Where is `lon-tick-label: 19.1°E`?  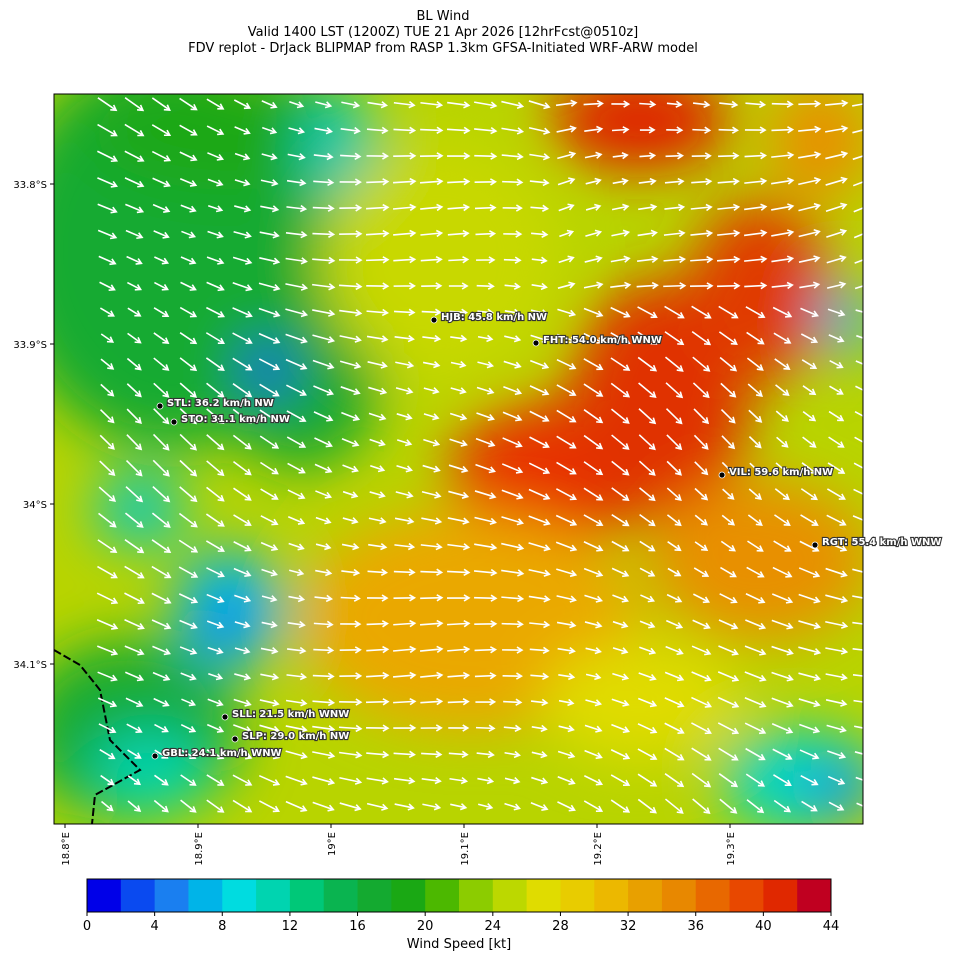 lon-tick-label: 19.1°E is located at coordinates (465, 849).